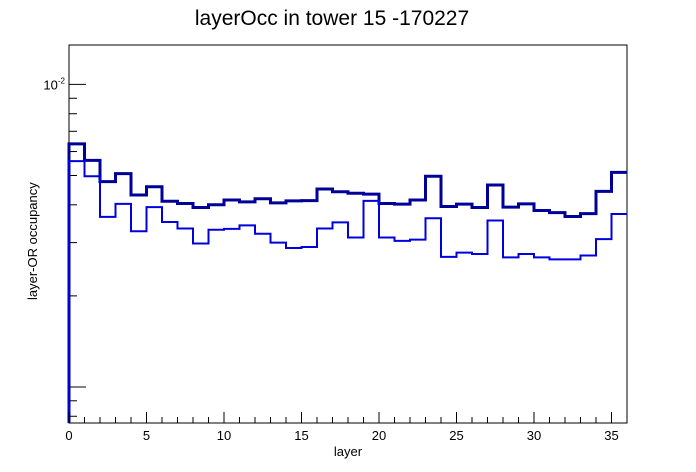 The height and width of the screenshot is (472, 696). I want to click on x-tick-label: 10, so click(224, 435).